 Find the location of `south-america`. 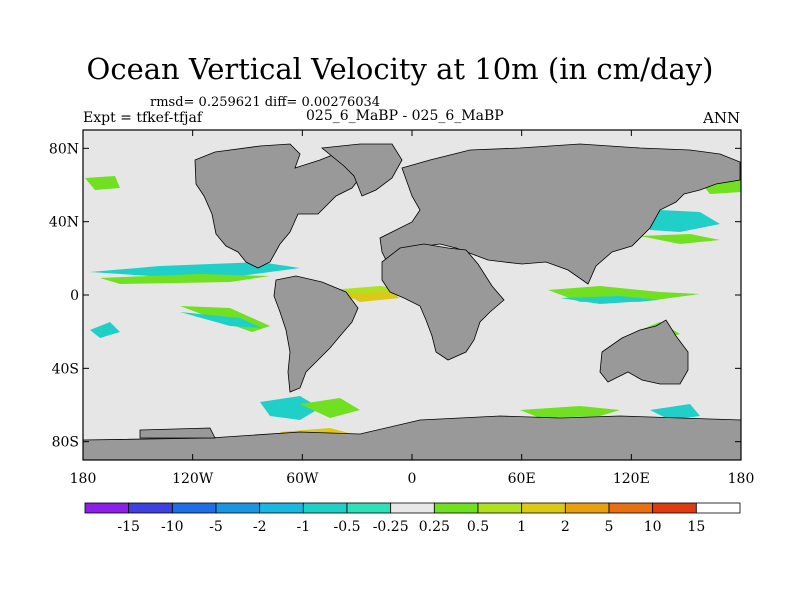

south-america is located at coordinates (316, 334).